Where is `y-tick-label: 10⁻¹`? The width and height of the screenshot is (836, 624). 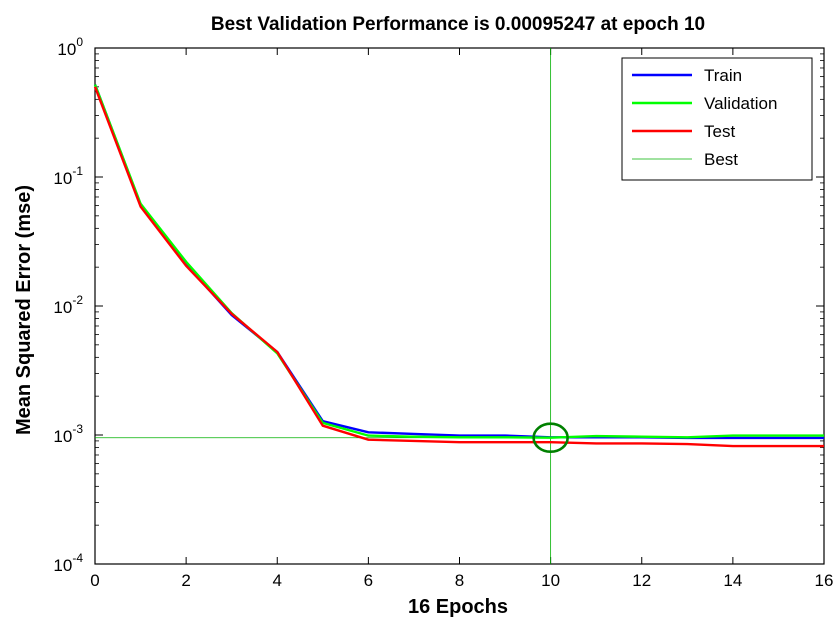
y-tick-label: 10⁻¹ is located at coordinates (68, 176).